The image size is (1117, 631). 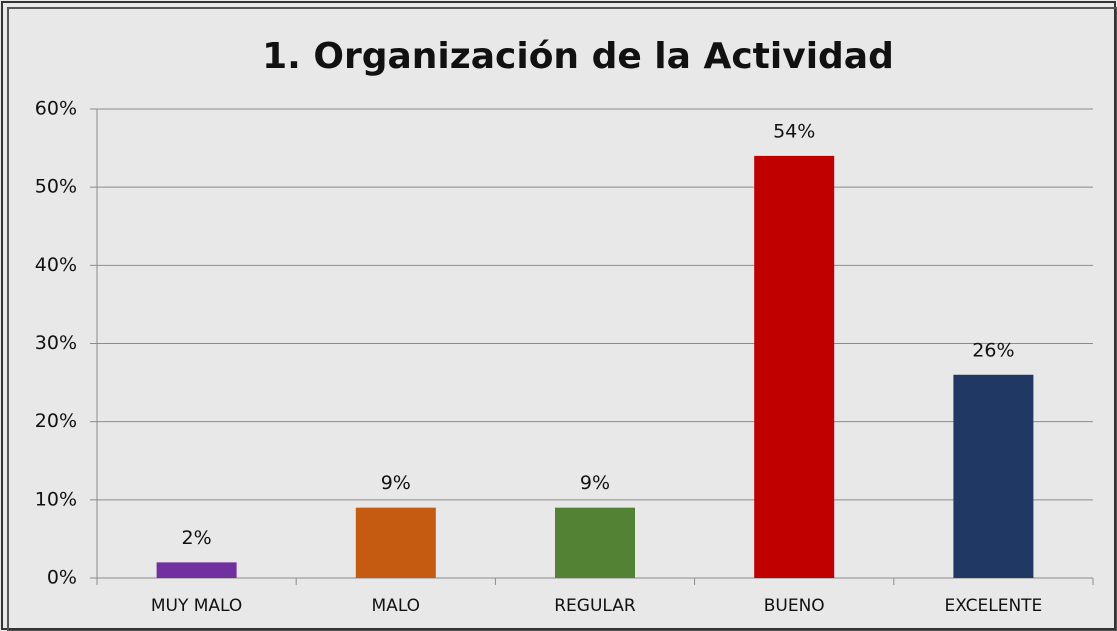 I want to click on y-tick-label: 50%, so click(x=56, y=187).